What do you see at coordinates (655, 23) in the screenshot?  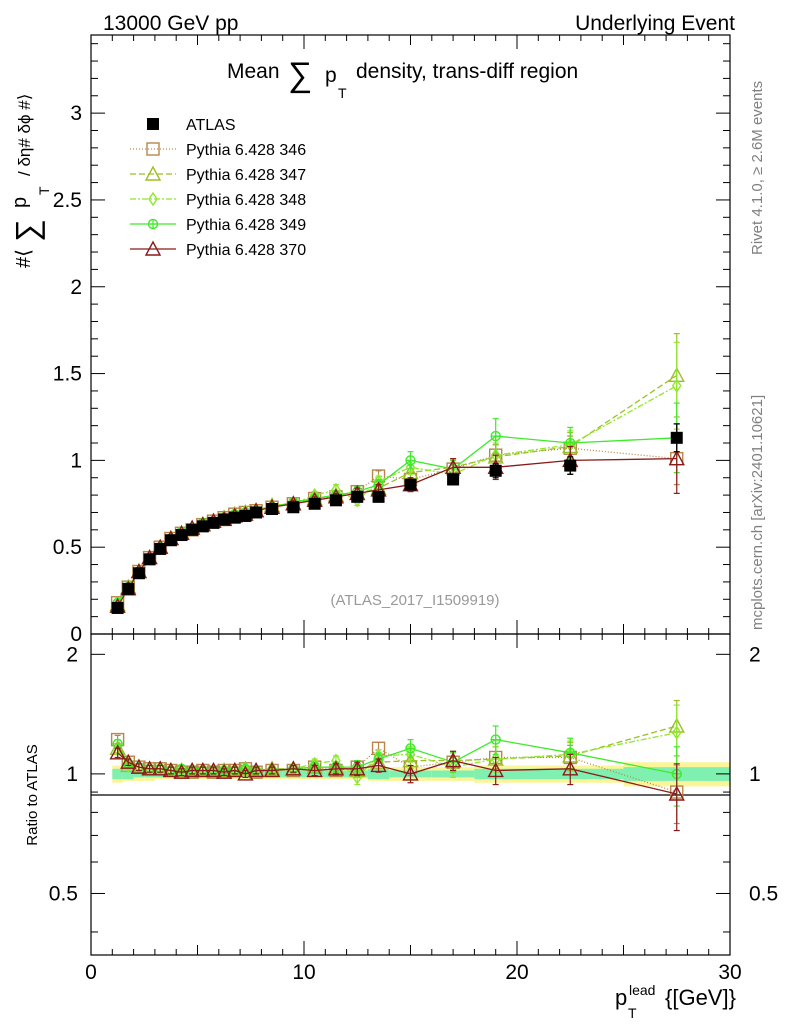 I see `header-right: Underlying Event` at bounding box center [655, 23].